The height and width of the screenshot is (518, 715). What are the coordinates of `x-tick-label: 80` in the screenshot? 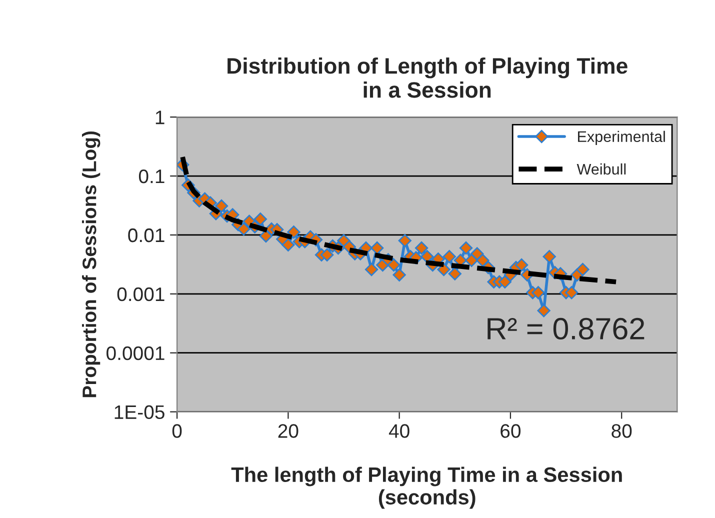 It's located at (622, 431).